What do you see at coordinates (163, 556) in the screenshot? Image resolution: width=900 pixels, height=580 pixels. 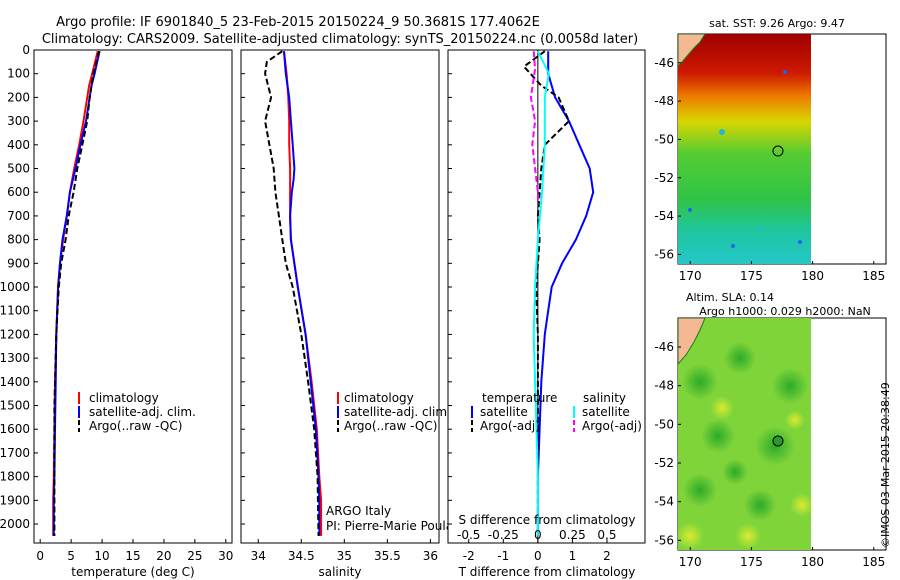 I see `x-tick-label: 20` at bounding box center [163, 556].